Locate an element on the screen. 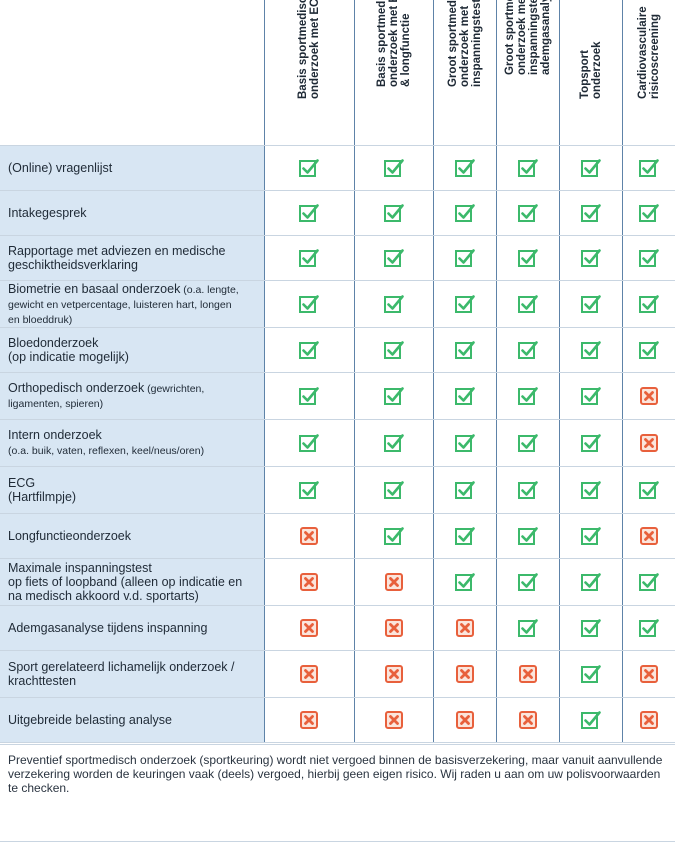 This screenshot has width=675, height=842. row-label: ECG (Hartfilmpje) is located at coordinates (132, 490).